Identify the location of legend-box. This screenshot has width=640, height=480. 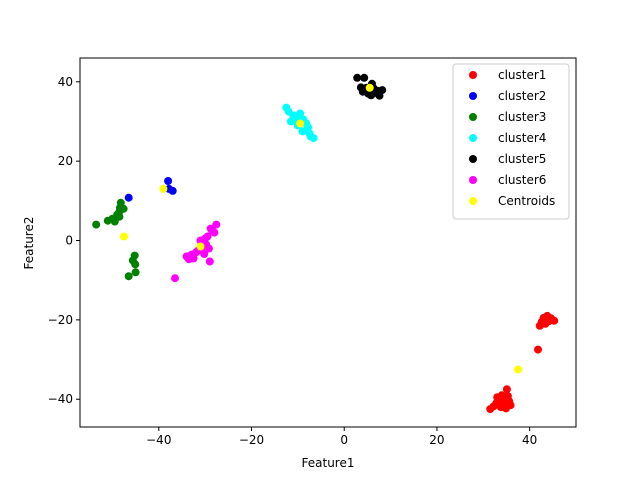
(511, 141).